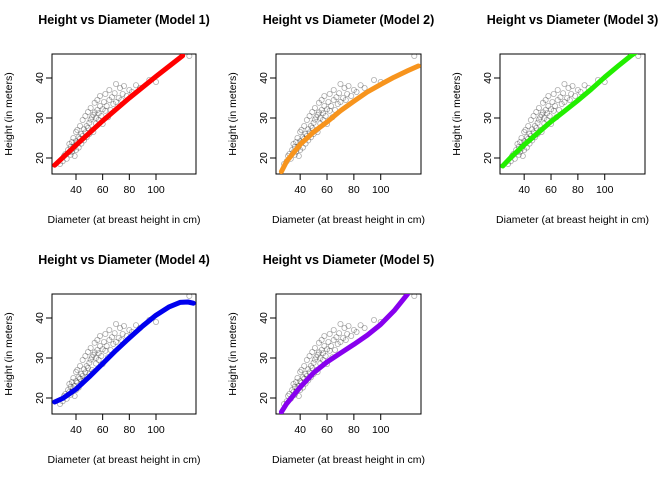 The image size is (672, 480). I want to click on x-tick-label: 60, so click(103, 430).